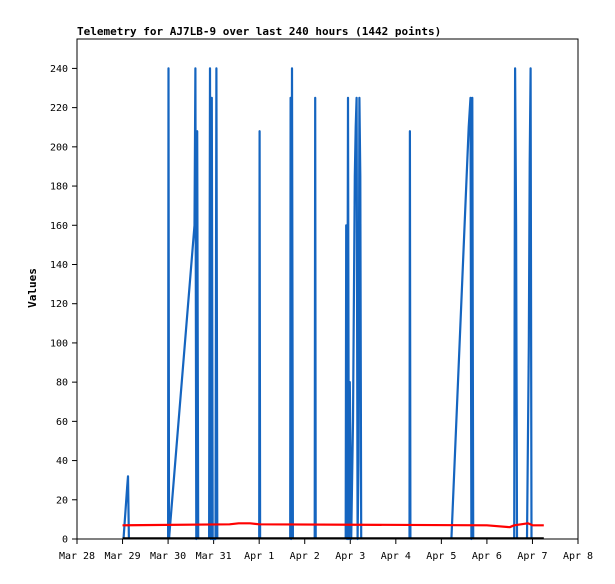  What do you see at coordinates (59, 226) in the screenshot?
I see `y-tick-label: 160` at bounding box center [59, 226].